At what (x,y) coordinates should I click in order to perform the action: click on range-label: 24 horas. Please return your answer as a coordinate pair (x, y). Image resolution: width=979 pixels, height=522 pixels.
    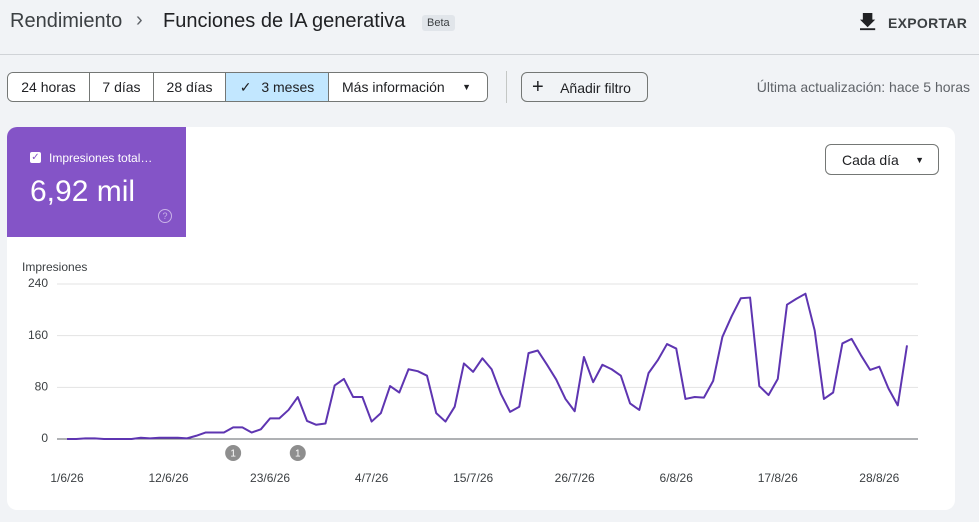
    Looking at the image, I should click on (48, 87).